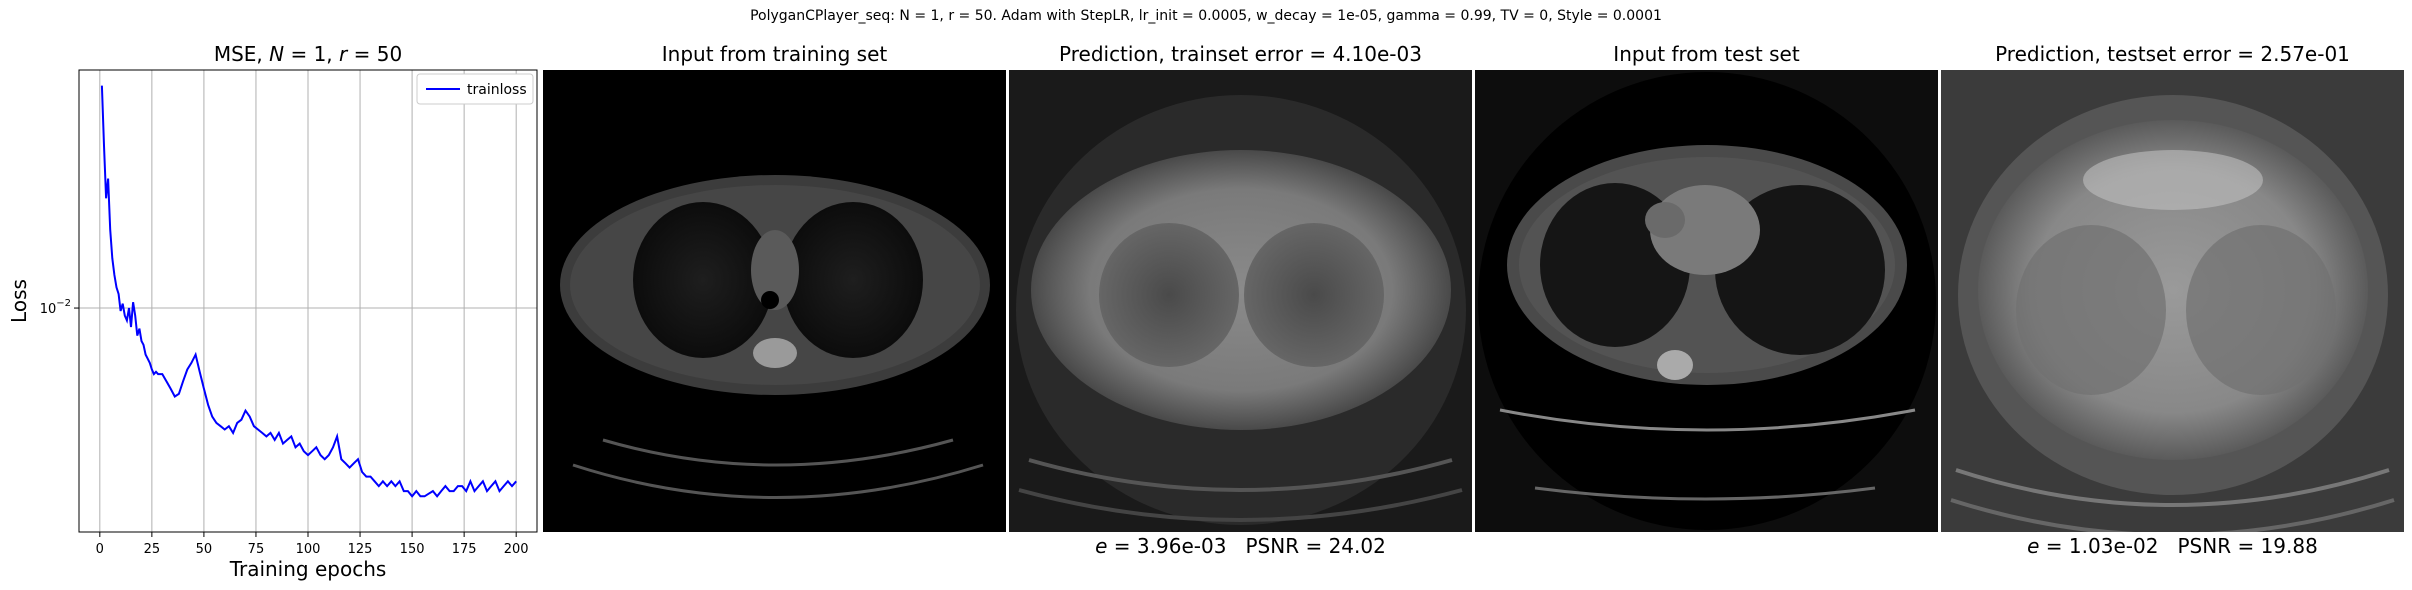  What do you see at coordinates (516, 549) in the screenshot?
I see `x-tick-label: 200` at bounding box center [516, 549].